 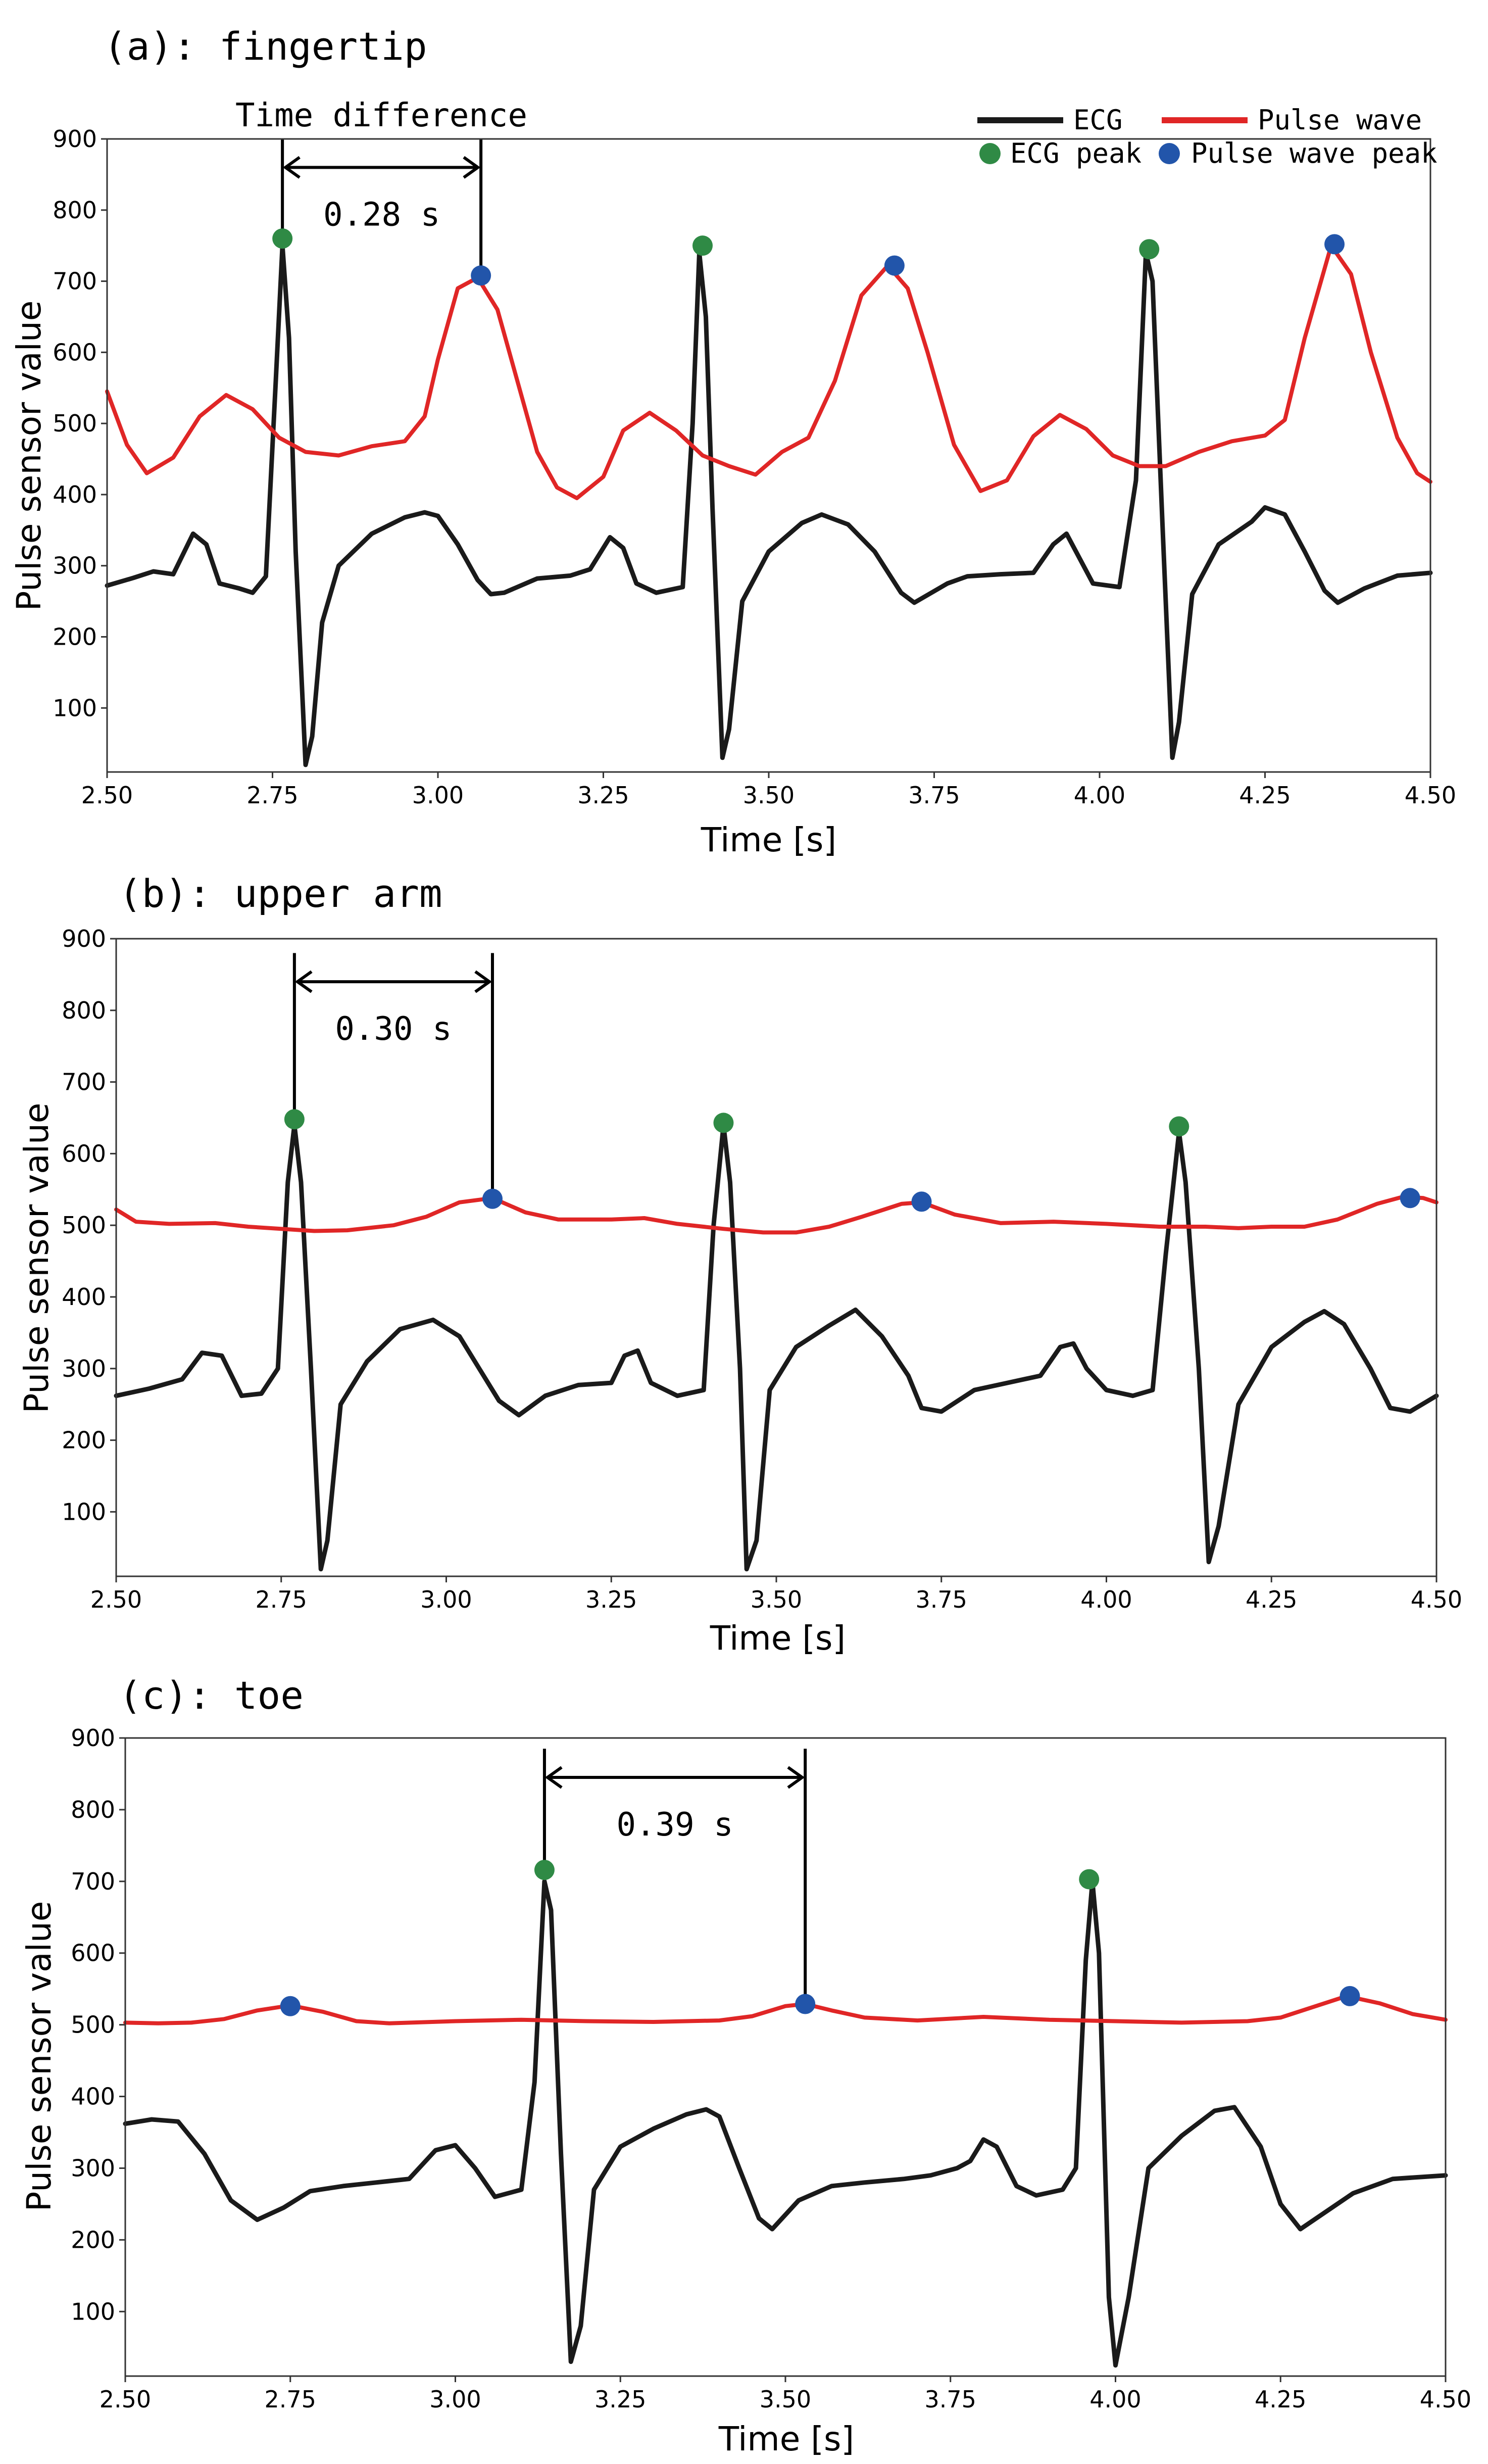 I want to click on legend: ECG Pulse wave ECG peak Pulse wave peak, so click(x=1207, y=136).